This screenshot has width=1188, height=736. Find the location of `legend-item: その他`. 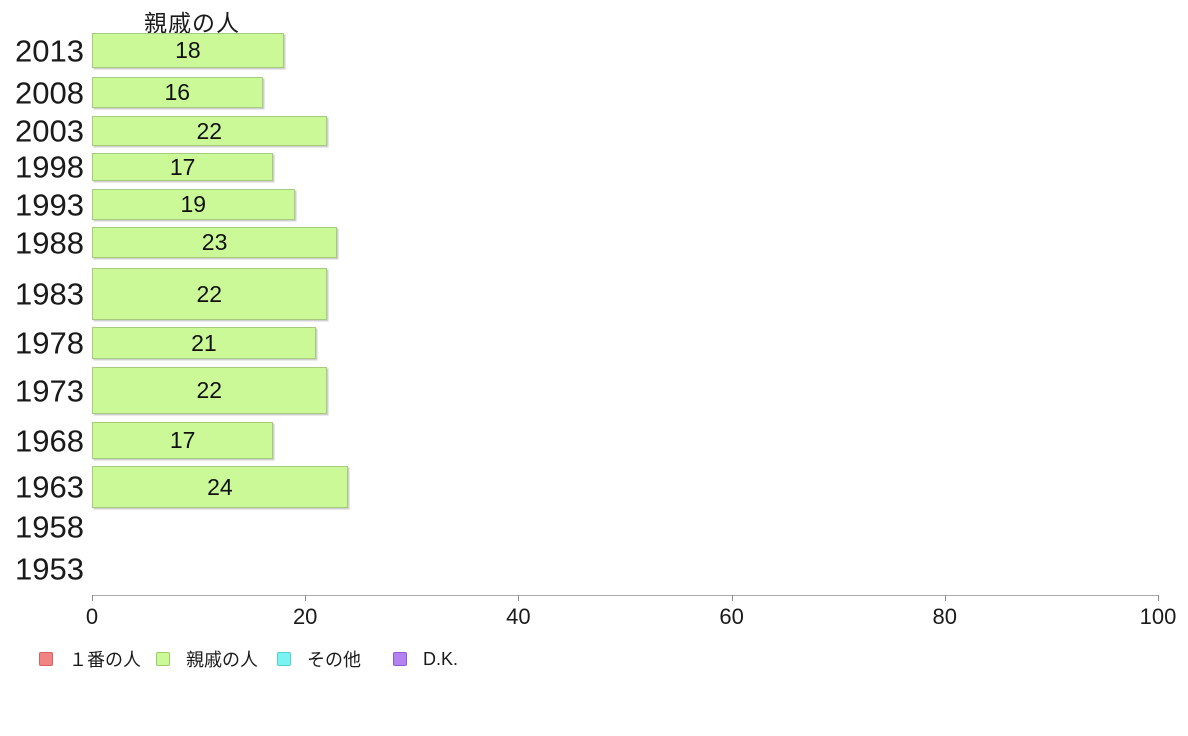

legend-item: その他 is located at coordinates (319, 659).